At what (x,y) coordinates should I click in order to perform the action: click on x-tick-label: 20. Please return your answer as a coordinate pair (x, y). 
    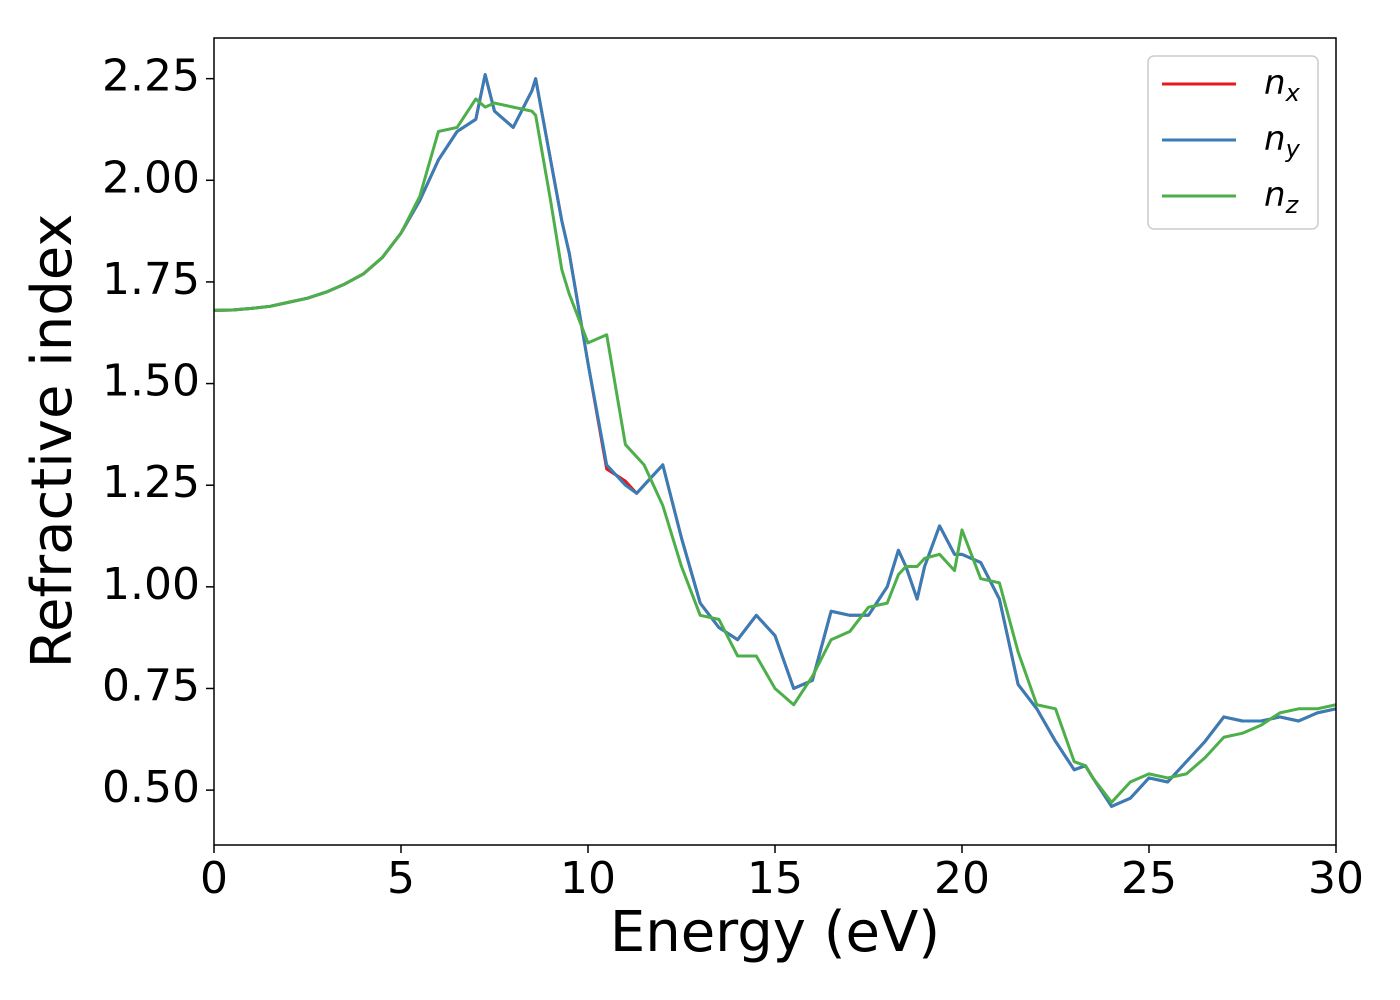
    Looking at the image, I should click on (962, 878).